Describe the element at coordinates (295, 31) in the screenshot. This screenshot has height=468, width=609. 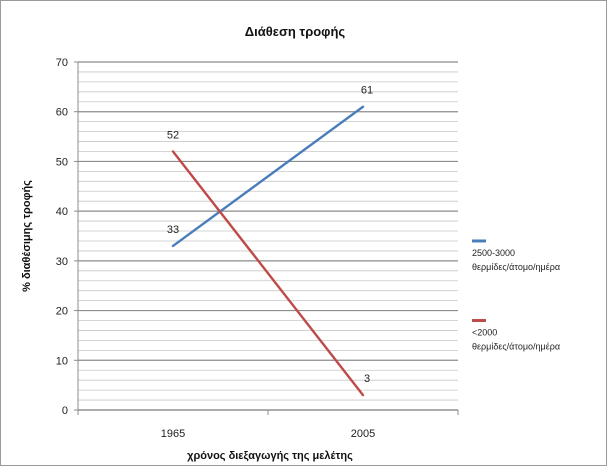
I see `chart-title: Διάθεση τροφής` at that location.